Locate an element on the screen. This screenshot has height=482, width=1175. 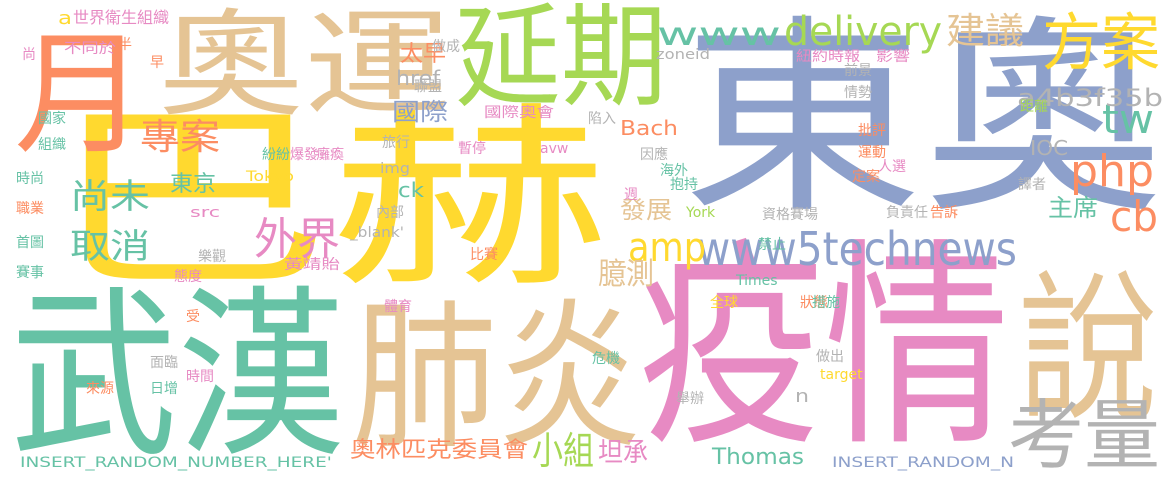
word-small-98: 尚 is located at coordinates (29, 55).